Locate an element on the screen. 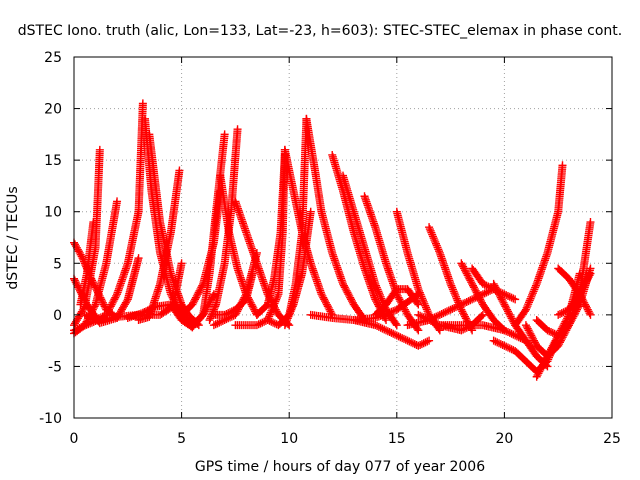  y-tick-label: 0 is located at coordinates (57, 316).